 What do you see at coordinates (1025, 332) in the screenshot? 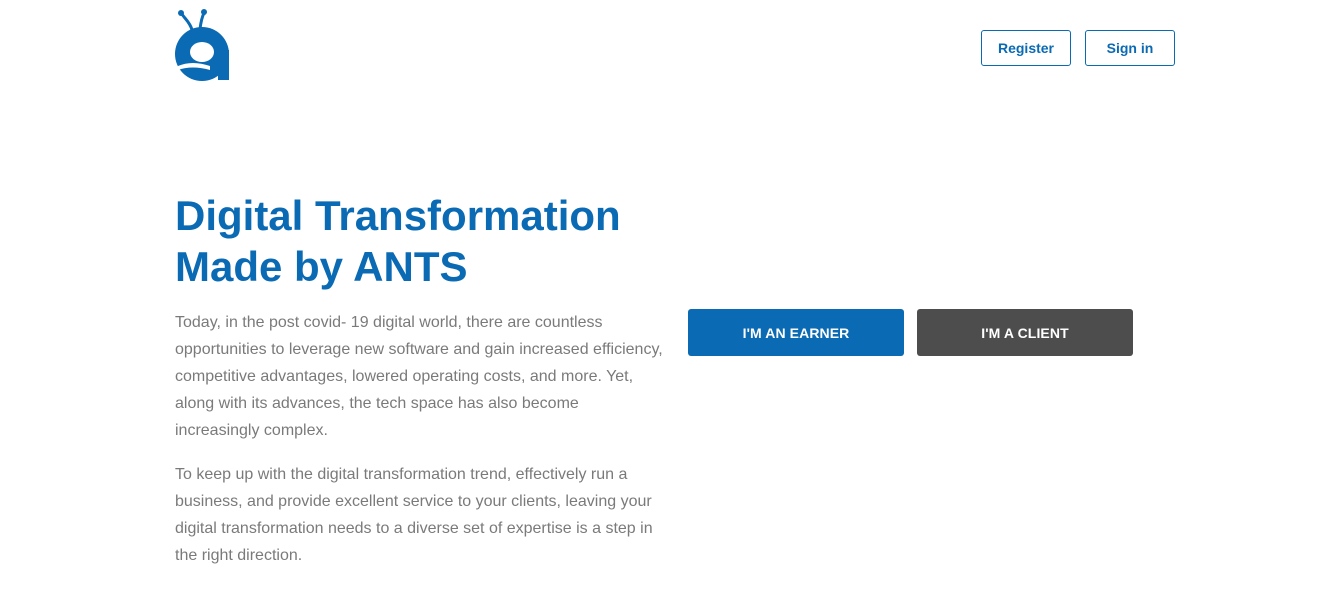
I see `client-button: I'M A CLIENT` at bounding box center [1025, 332].